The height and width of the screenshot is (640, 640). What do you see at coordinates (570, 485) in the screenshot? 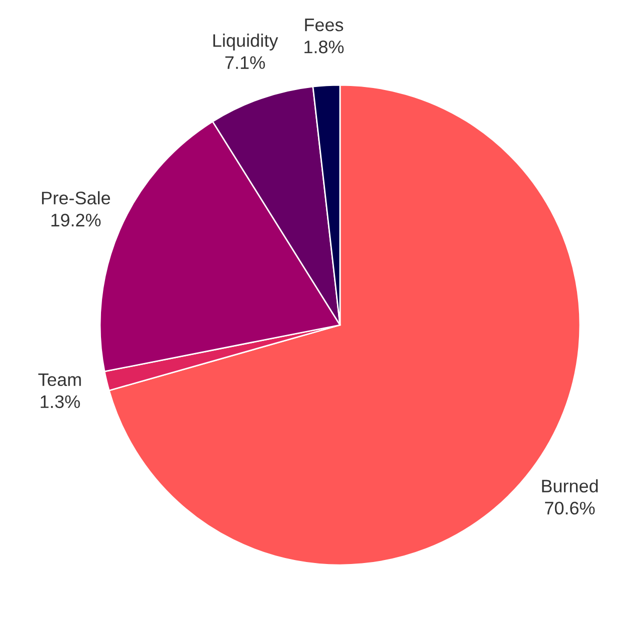
I see `slice-label: Burned` at bounding box center [570, 485].